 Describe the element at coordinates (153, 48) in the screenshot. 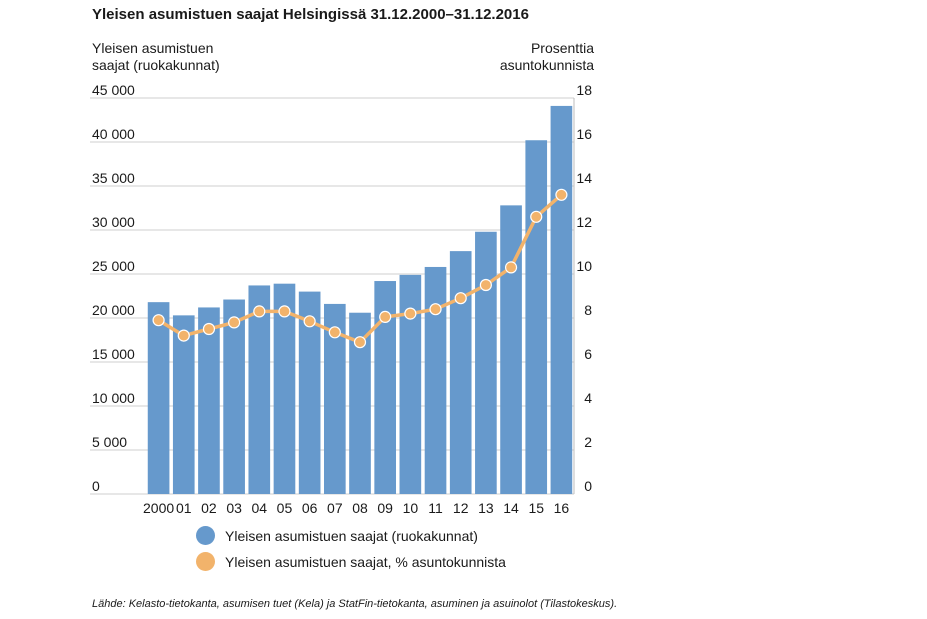

I see `left-axis-label-line-1: Yleisen asumistuen` at that location.